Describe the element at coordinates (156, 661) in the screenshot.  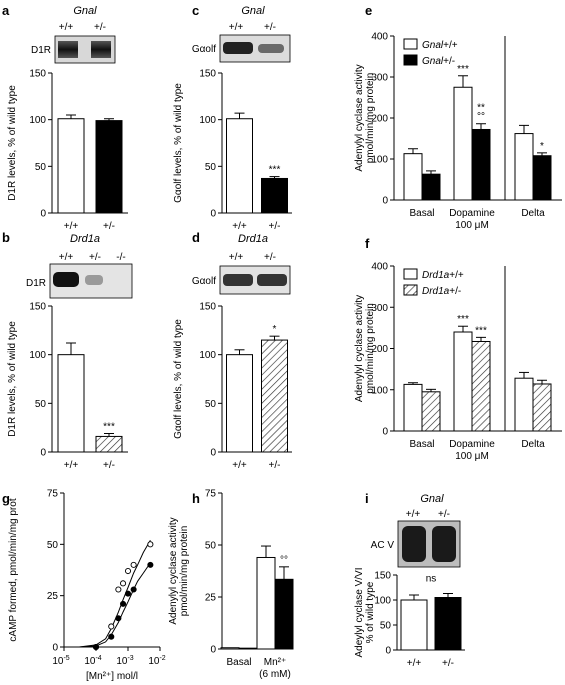
I see `x-tick-label-g-3: 10⁻²` at that location.